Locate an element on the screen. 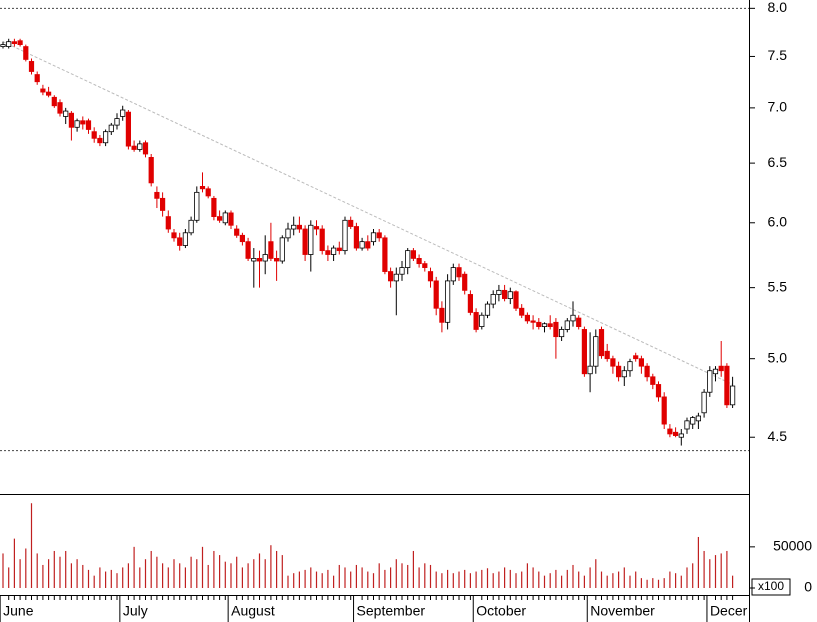 The width and height of the screenshot is (817, 622). volume-tick-label: 50000 is located at coordinates (792, 546).